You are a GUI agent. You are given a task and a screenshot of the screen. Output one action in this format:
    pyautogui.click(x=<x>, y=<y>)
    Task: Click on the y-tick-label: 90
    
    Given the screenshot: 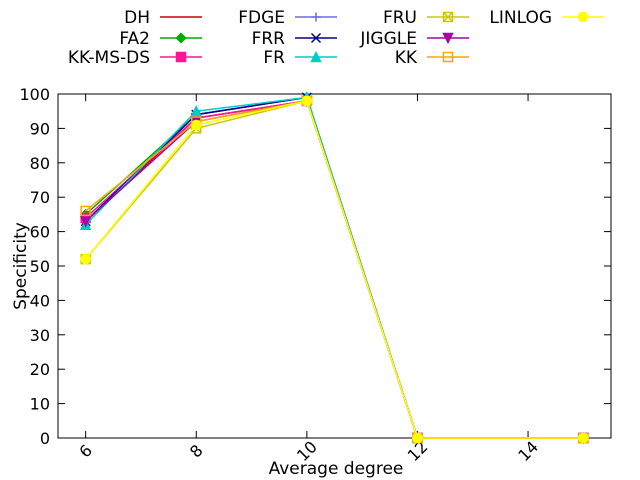 What is the action you would take?
    pyautogui.click(x=40, y=128)
    